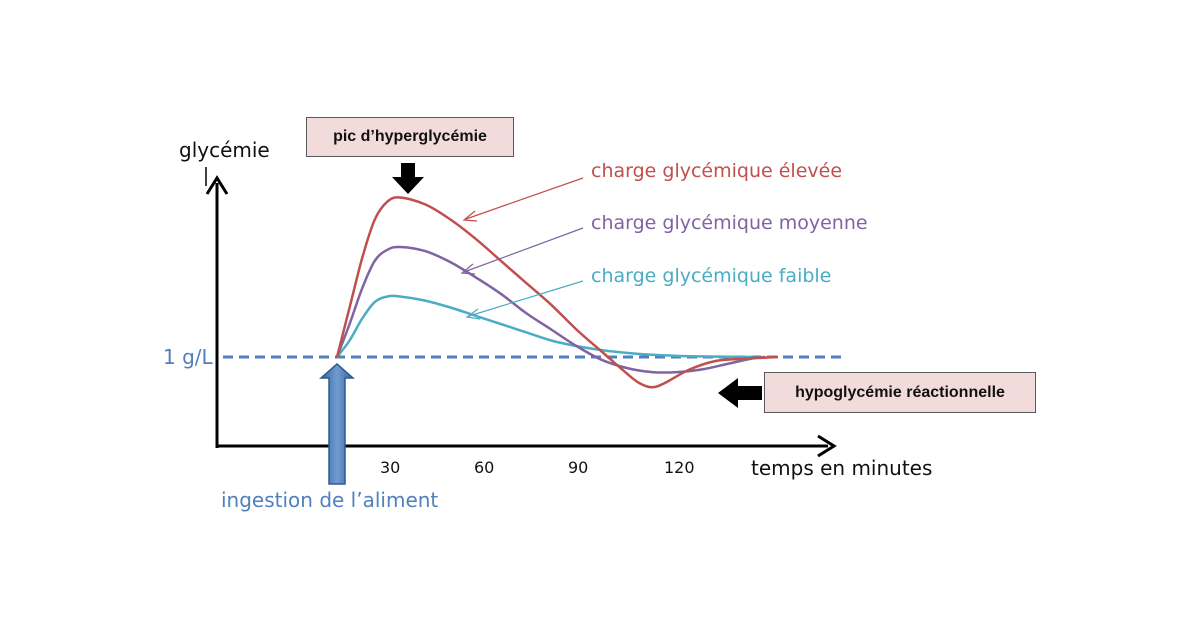 The image size is (1200, 630). I want to click on series-line-faible, so click(544, 326).